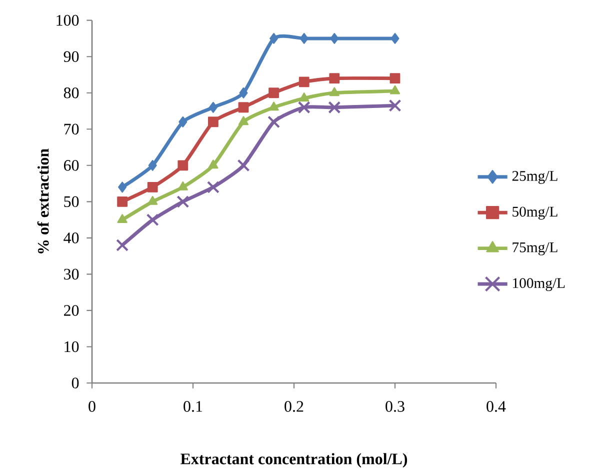  Describe the element at coordinates (539, 285) in the screenshot. I see `legend-label: 100mg/L` at that location.